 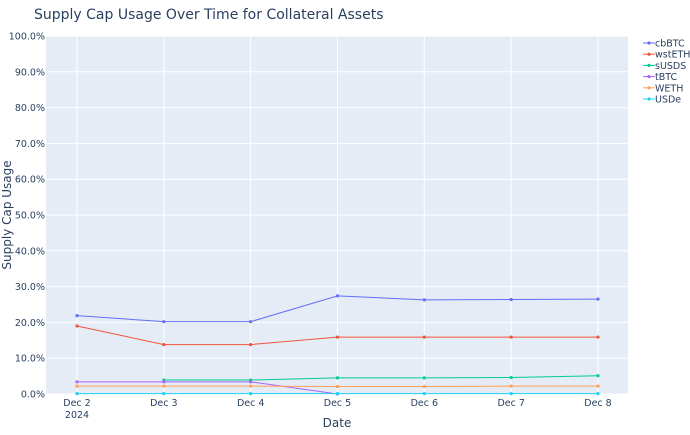 What do you see at coordinates (30, 323) in the screenshot?
I see `y-tick-label: 20.0%` at bounding box center [30, 323].